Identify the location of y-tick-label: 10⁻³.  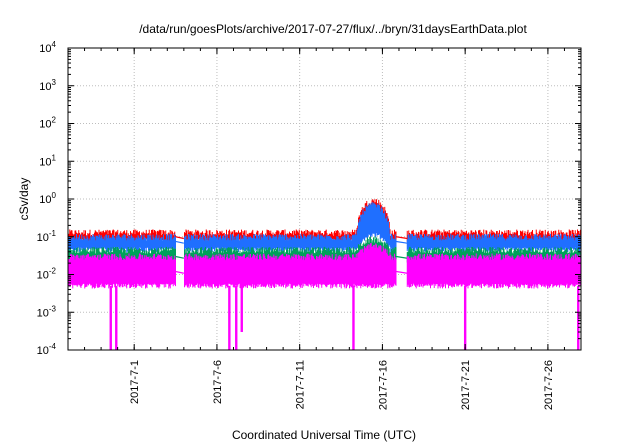
(47, 311).